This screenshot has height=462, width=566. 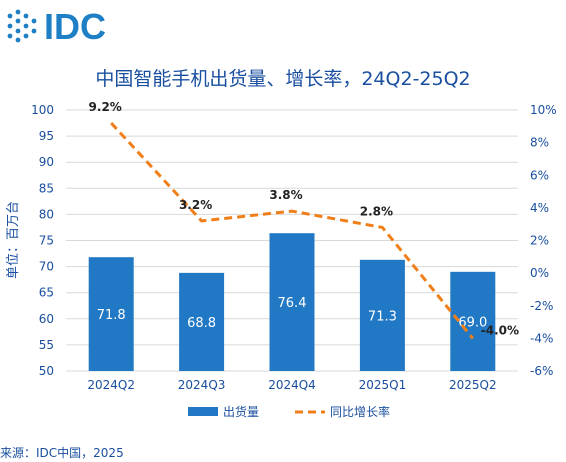 I want to click on growth-value-label: 3.8%, so click(x=285, y=195).